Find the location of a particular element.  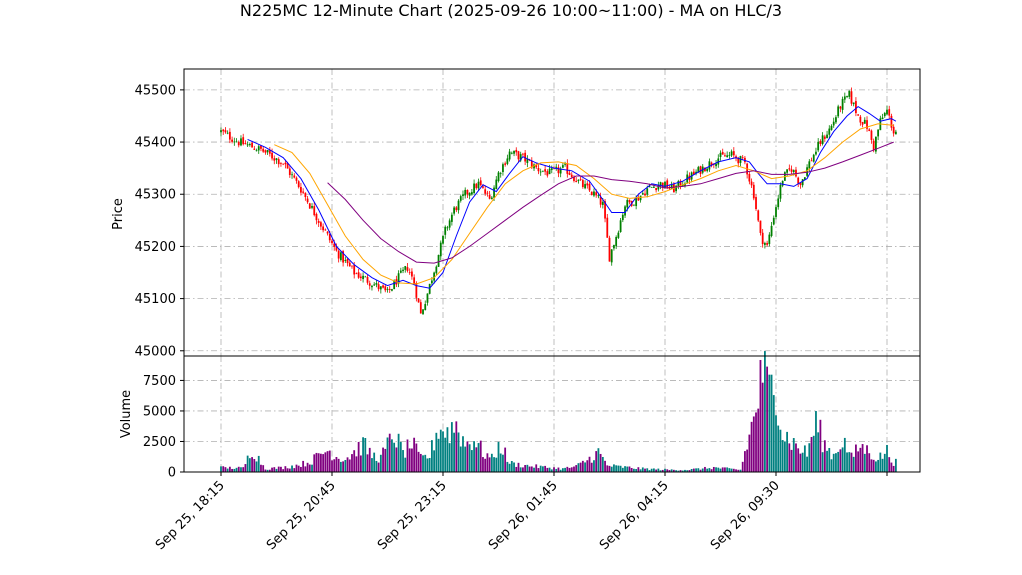

x-tick-label: Sep 25, 18:15 is located at coordinates (190, 515).